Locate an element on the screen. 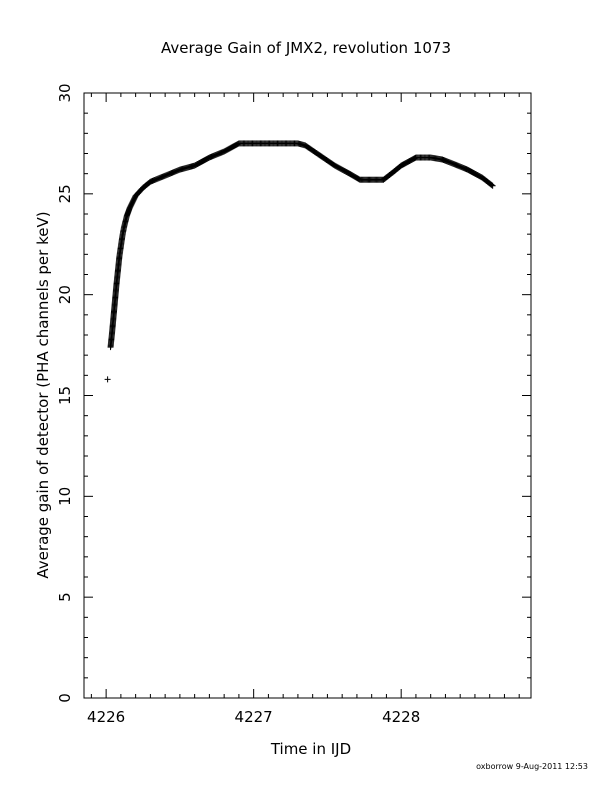 This screenshot has height=792, width=612. chart-title: Average Gain of JMX2, revolution 1073 is located at coordinates (306, 48).